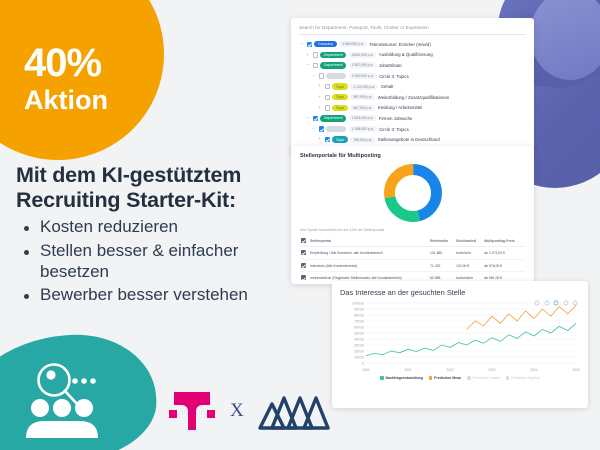 This screenshot has width=600, height=450. I want to click on legend-label: Prediction Lowest, so click(486, 378).